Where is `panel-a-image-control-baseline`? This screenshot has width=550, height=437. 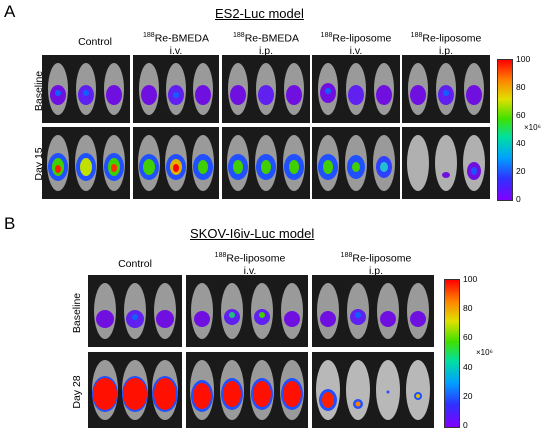
panel-a-image-control-baseline is located at coordinates (86, 89).